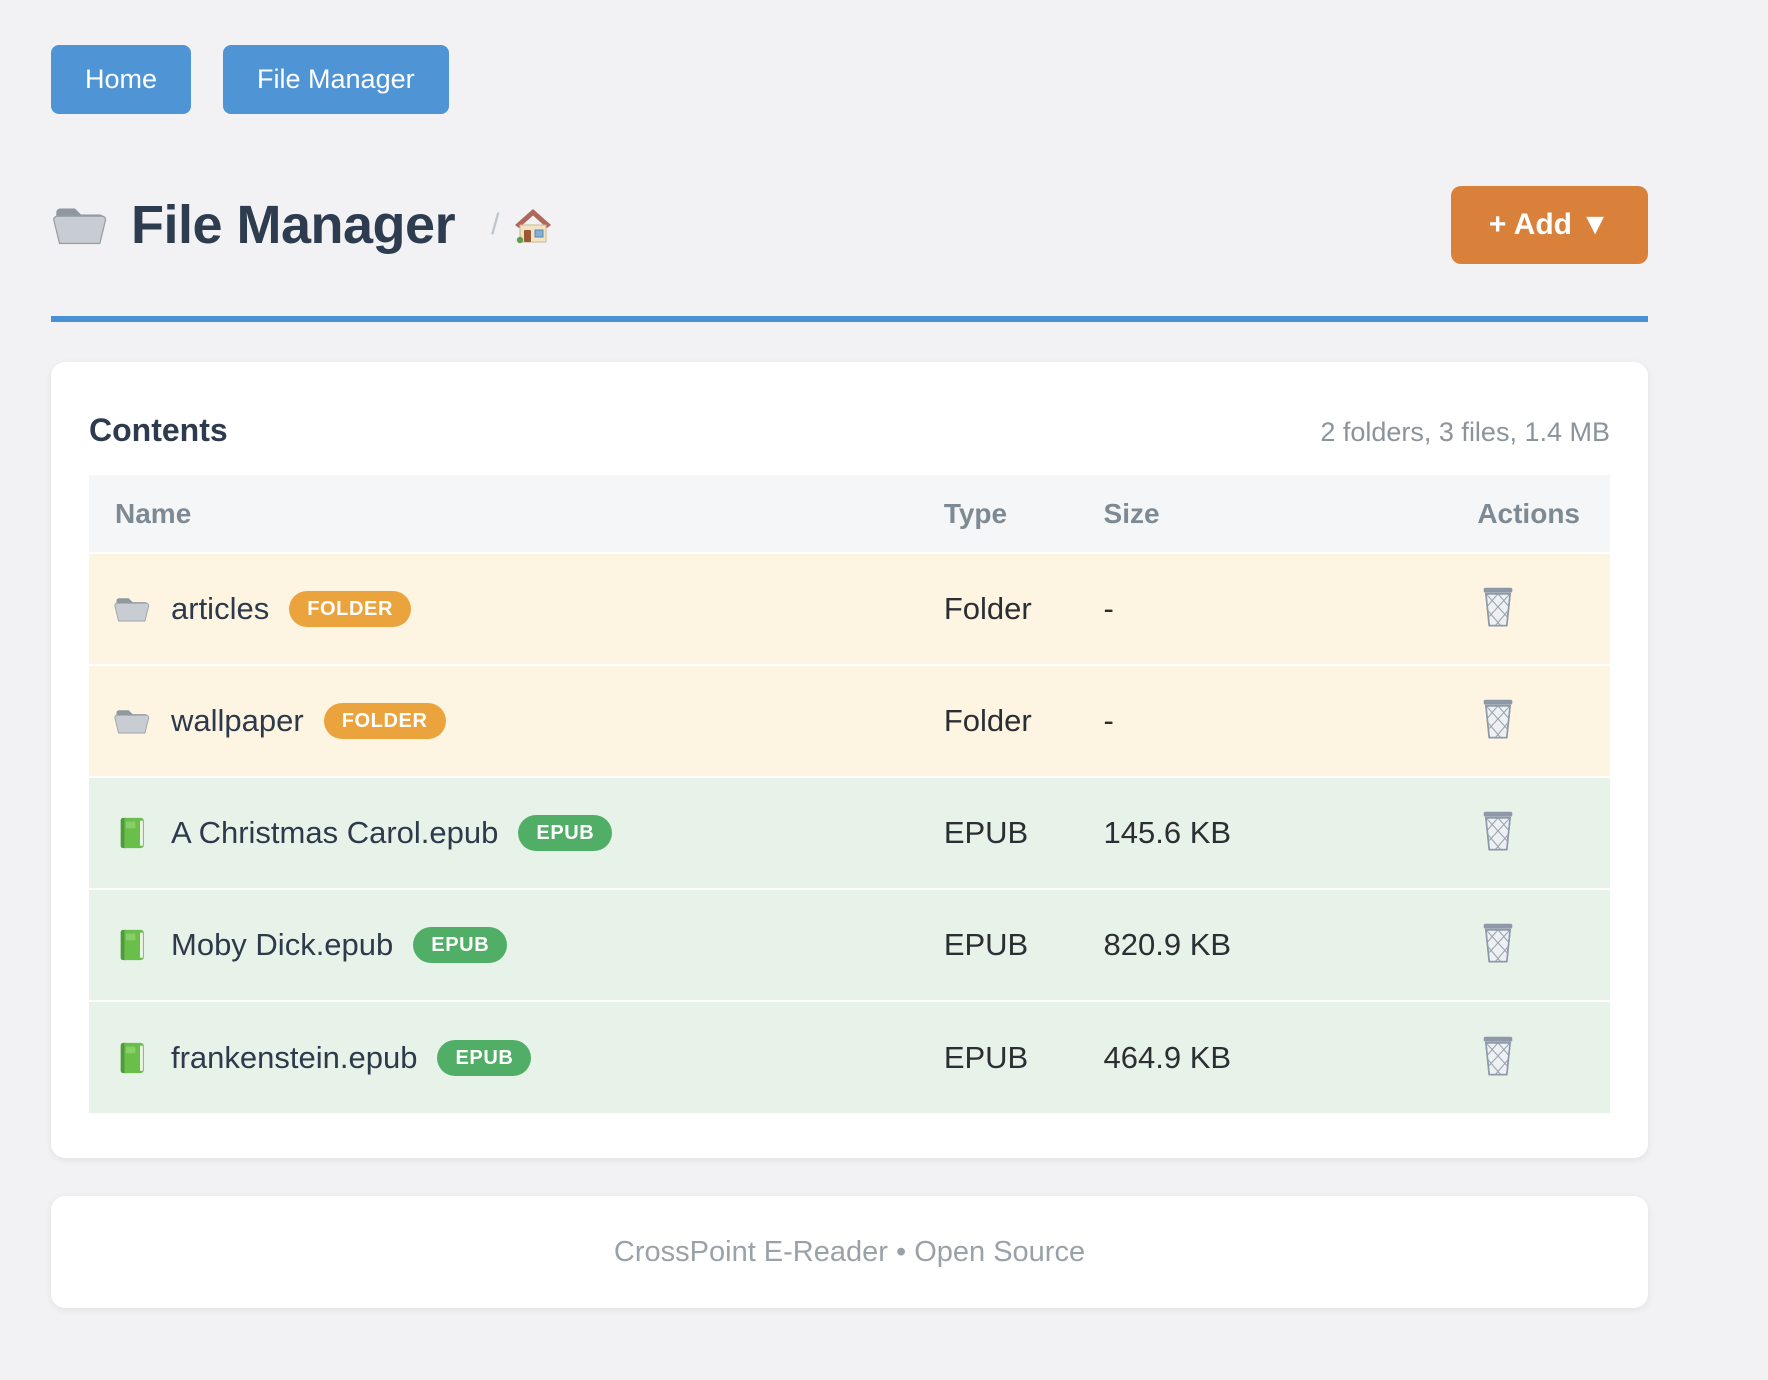 The image size is (1768, 1380). I want to click on table-header: Name Type Size Actions, so click(849, 514).